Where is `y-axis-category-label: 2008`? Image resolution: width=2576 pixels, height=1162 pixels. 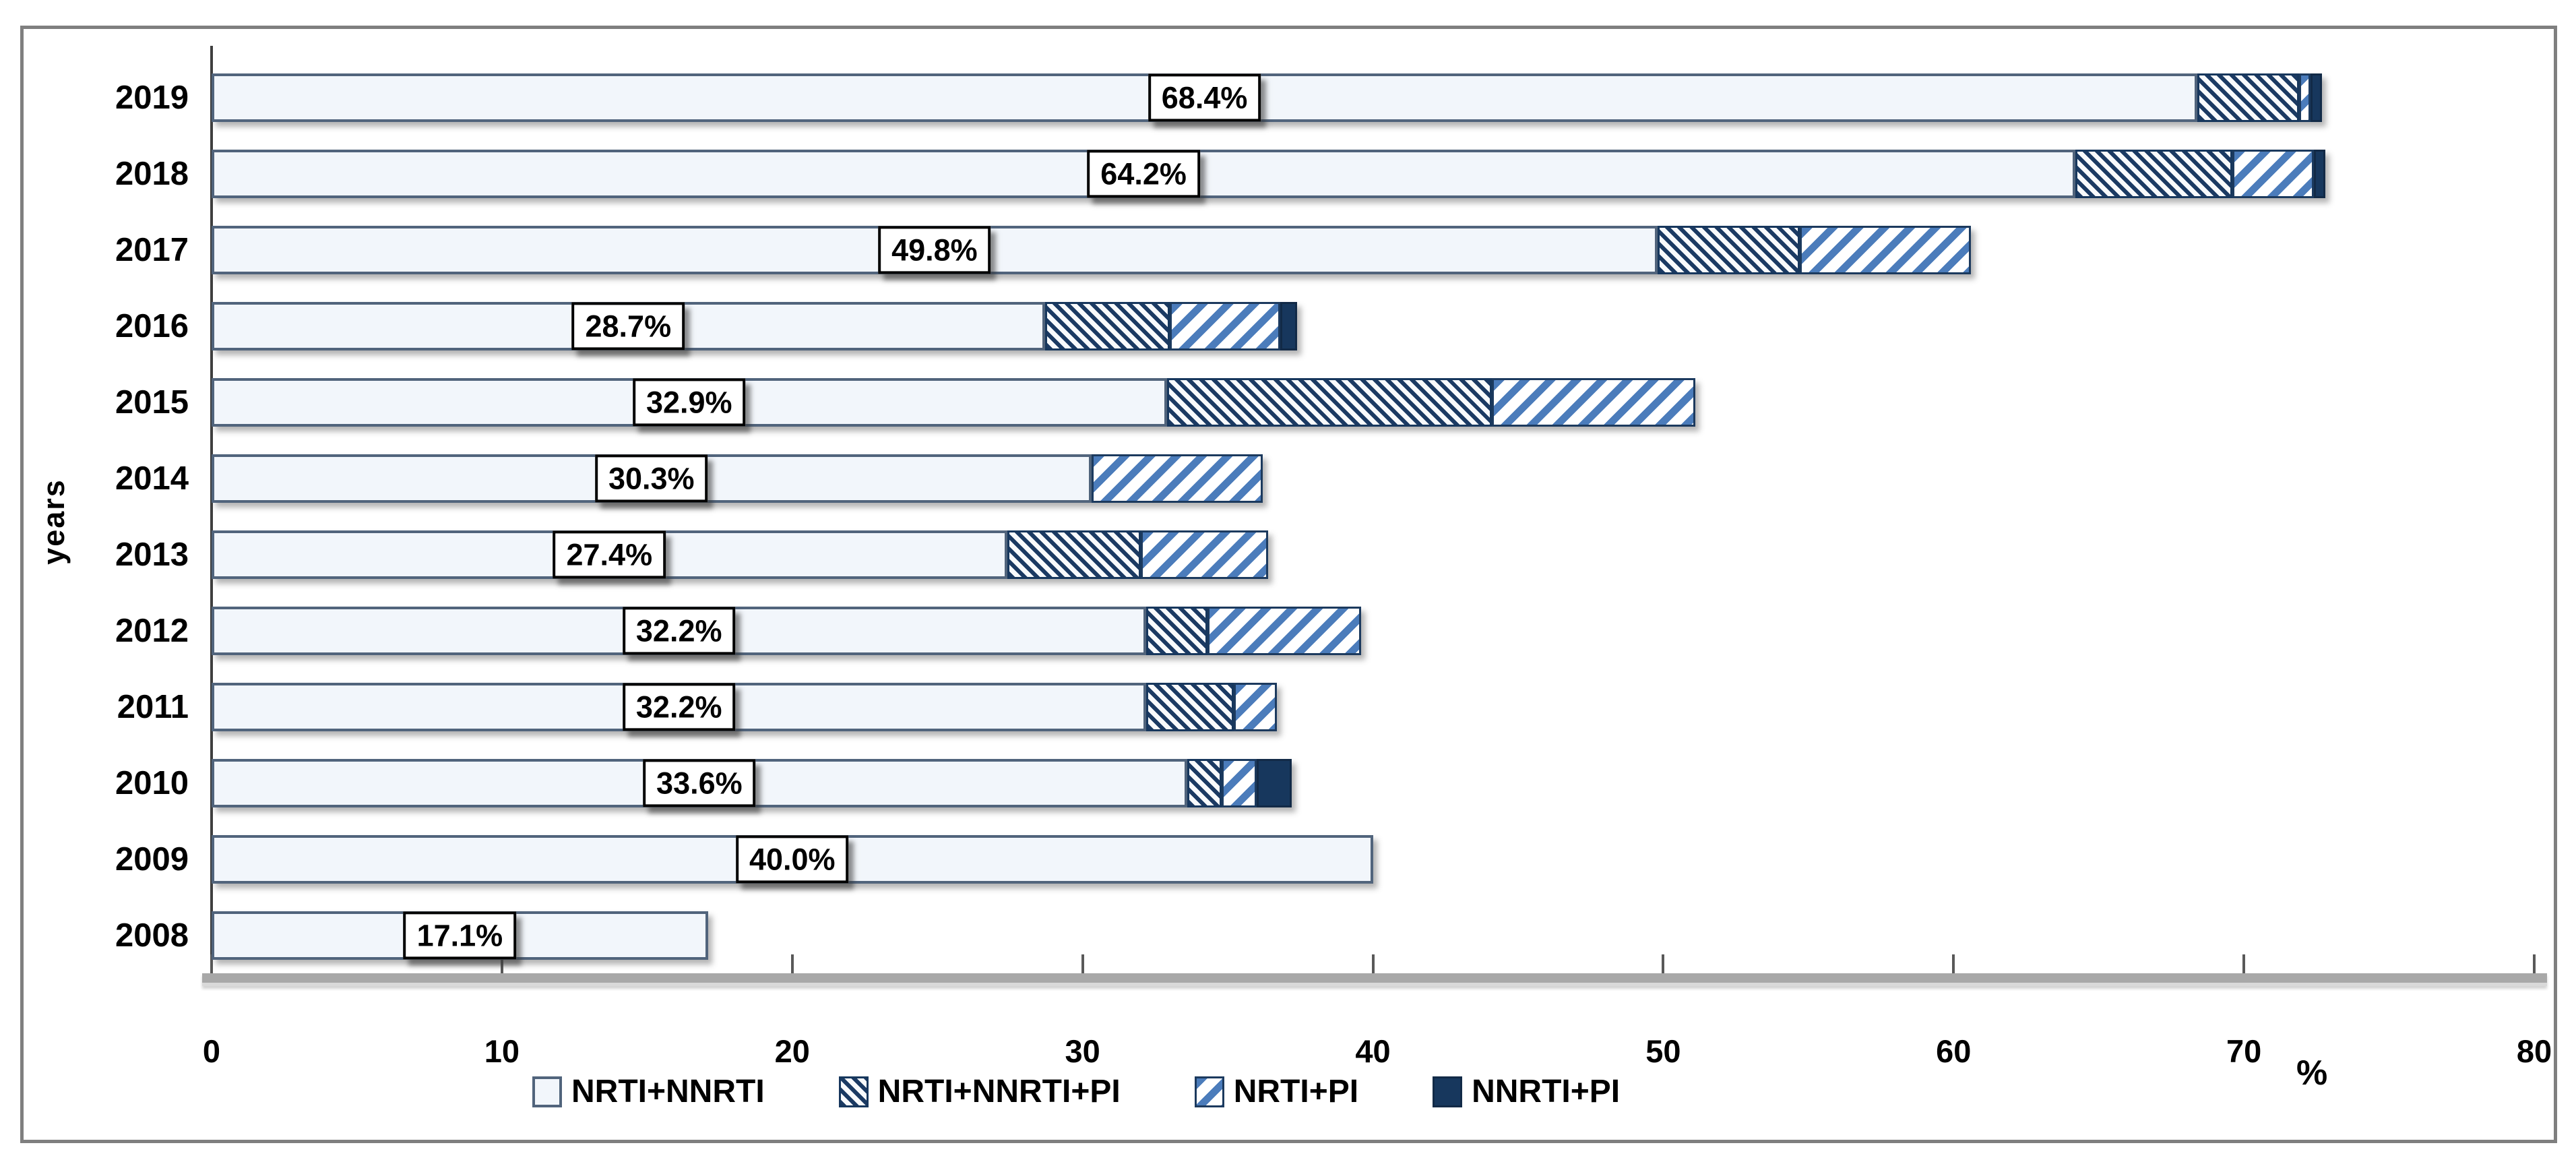 y-axis-category-label: 2008 is located at coordinates (152, 935).